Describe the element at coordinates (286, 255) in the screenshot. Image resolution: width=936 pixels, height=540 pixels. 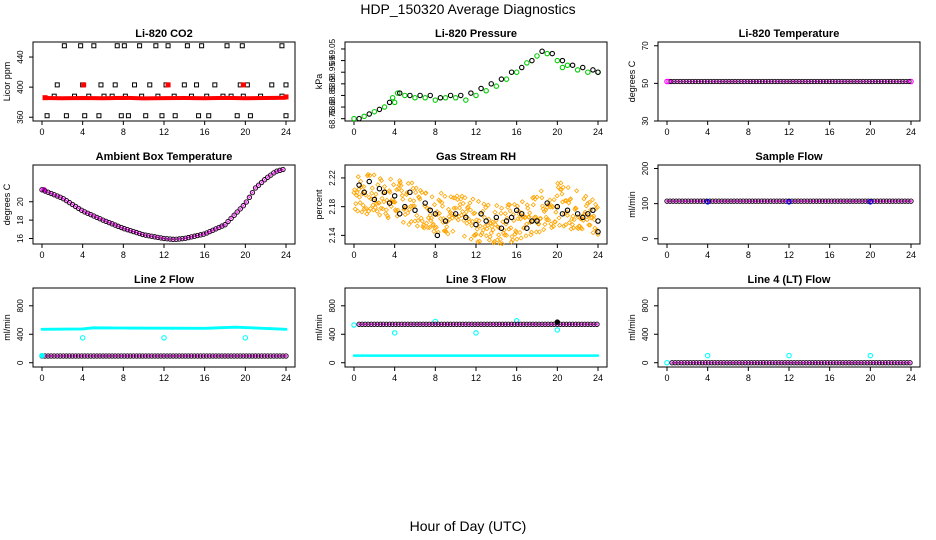
I see `x-tick-label: 24` at that location.